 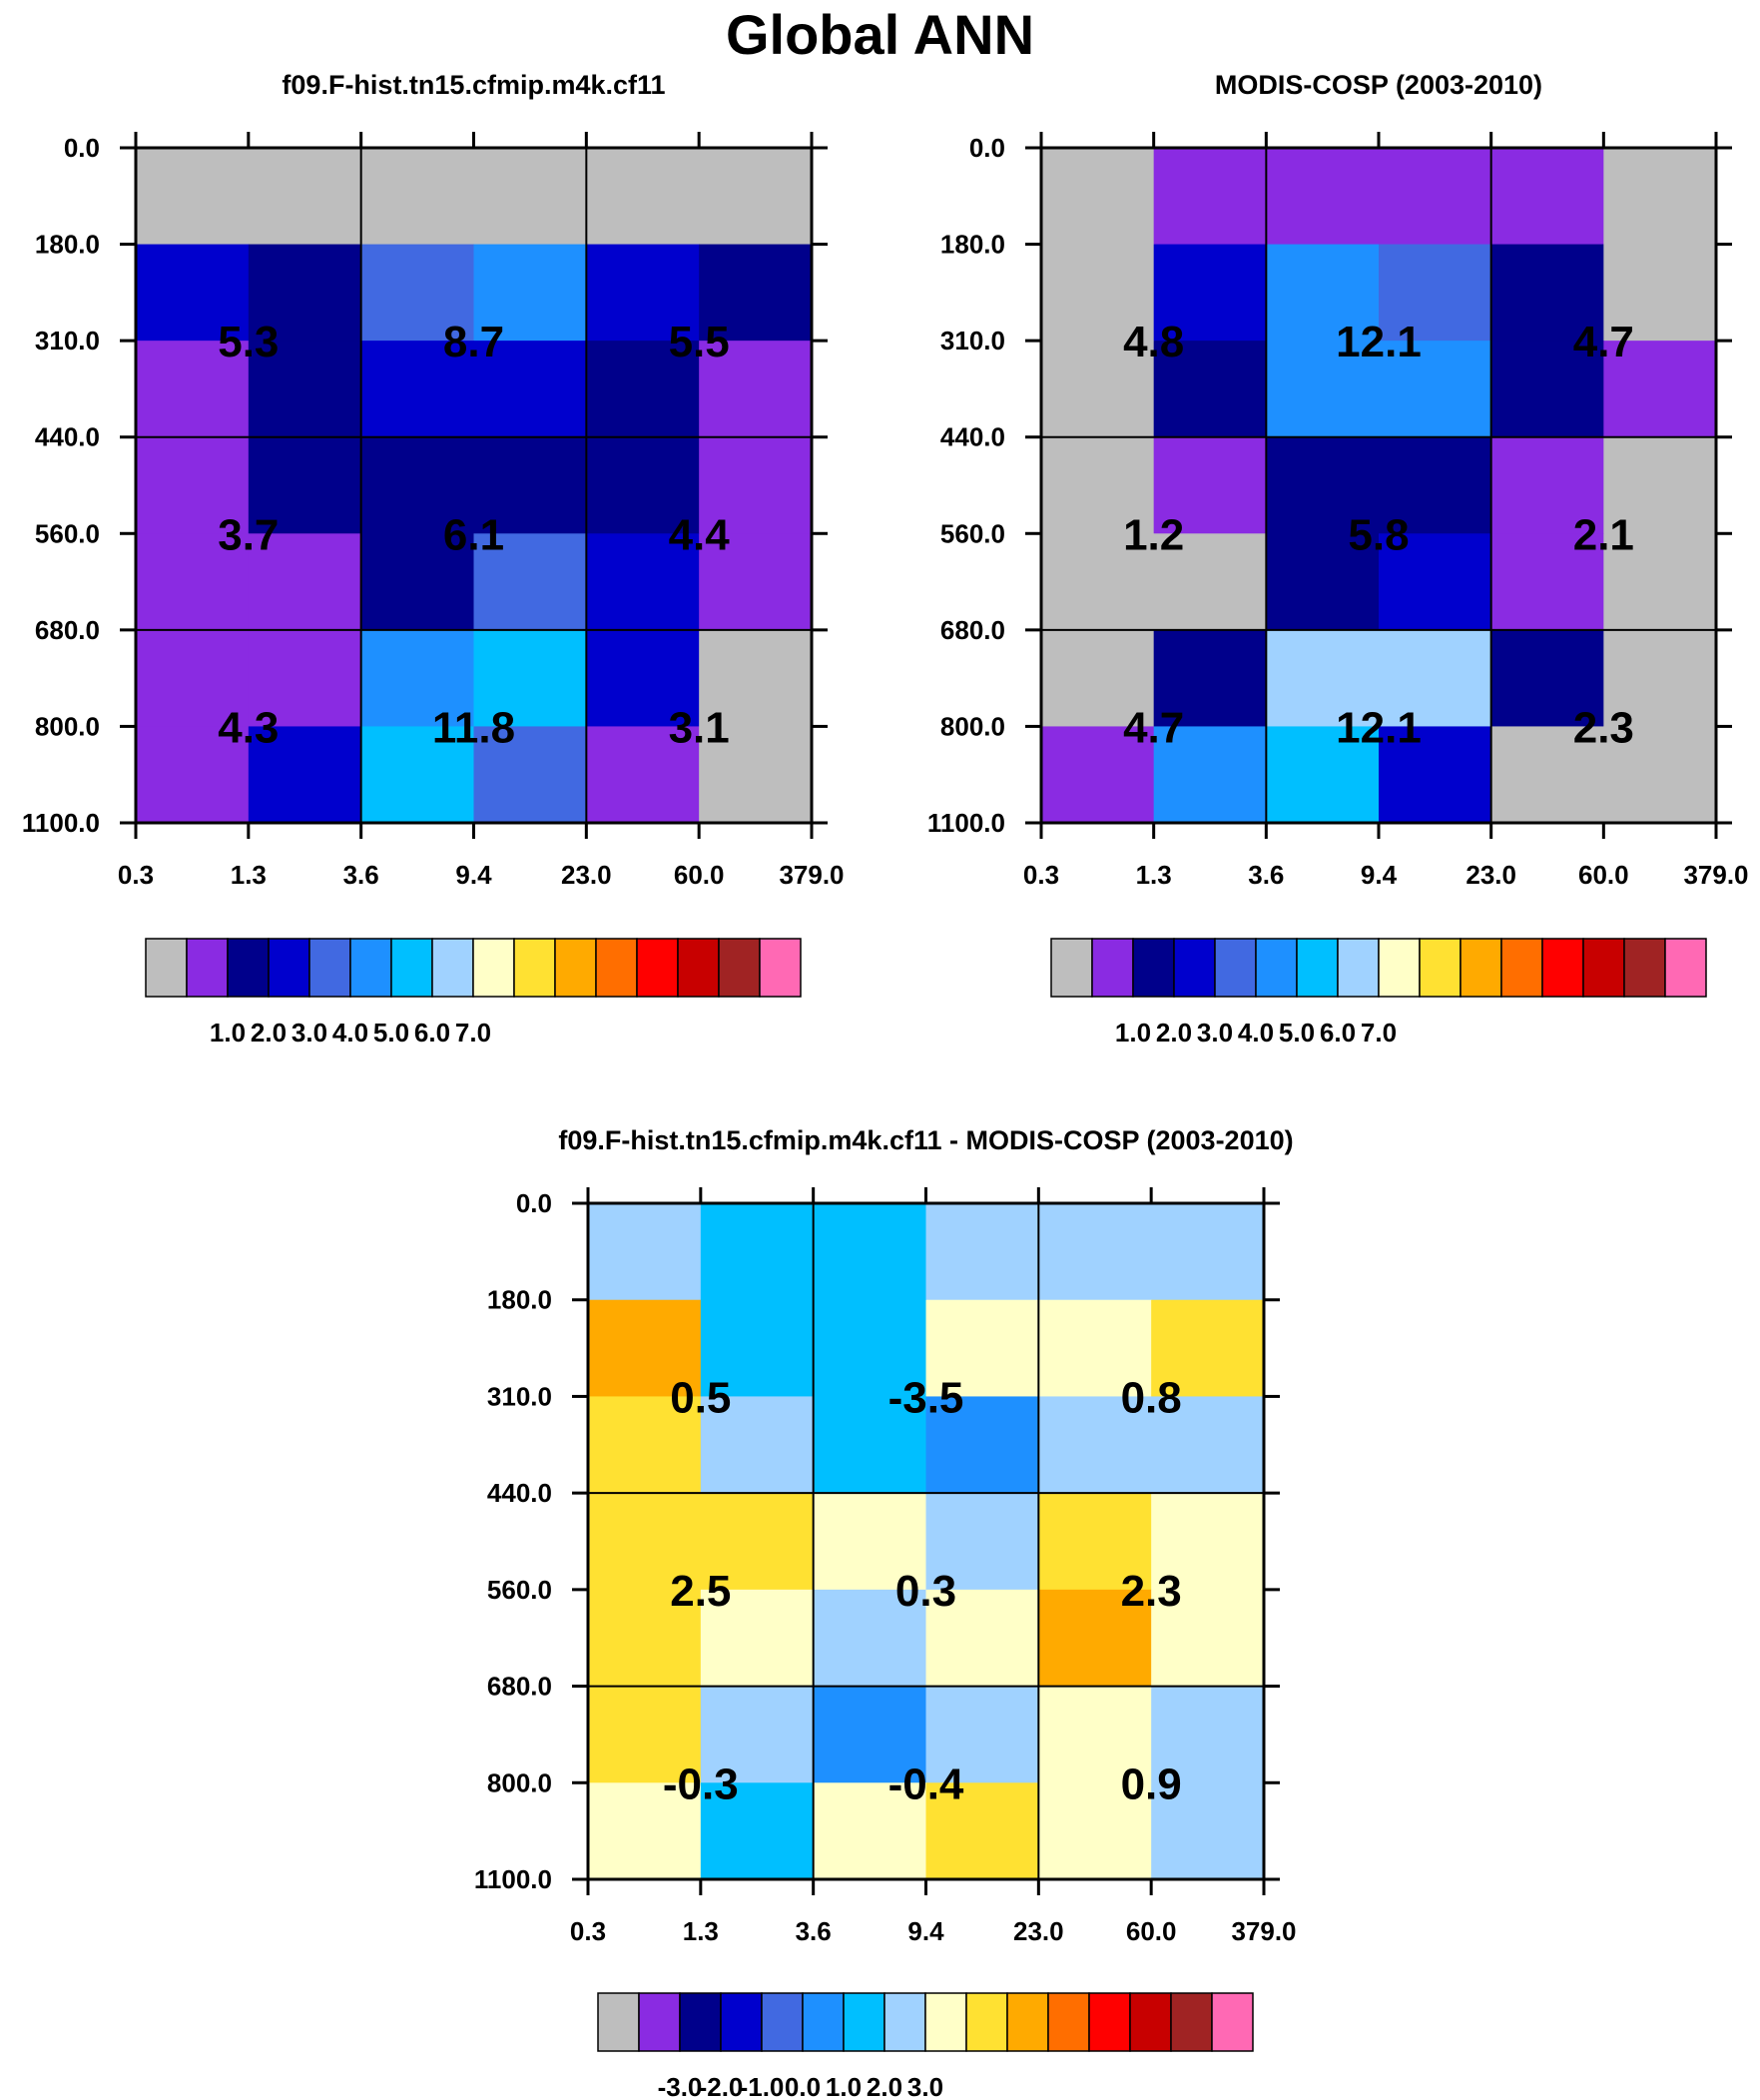 What do you see at coordinates (925, 2086) in the screenshot?
I see `colorbar-label: 3.0` at bounding box center [925, 2086].